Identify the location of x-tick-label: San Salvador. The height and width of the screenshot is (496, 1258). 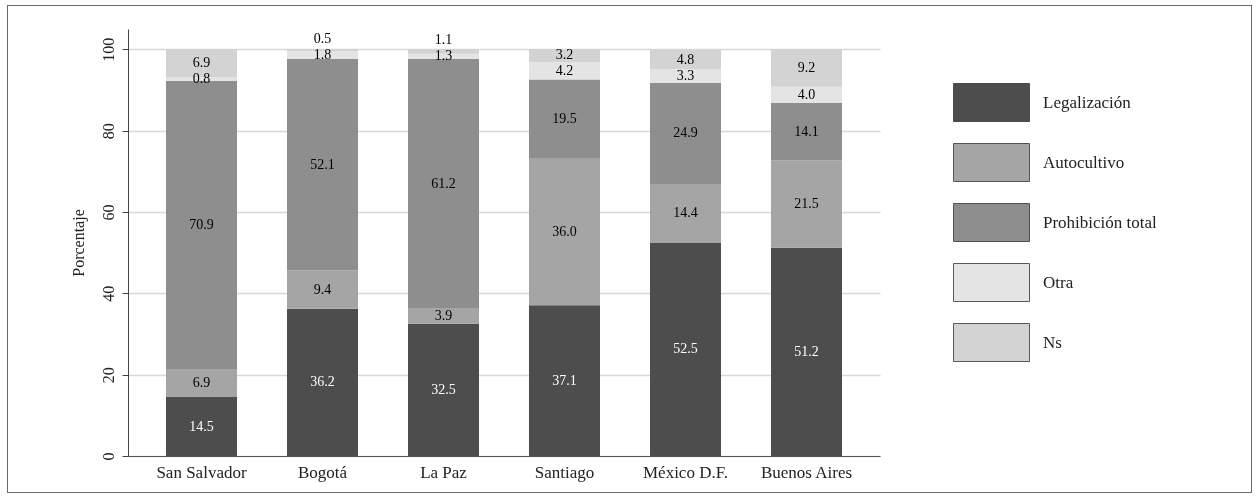
(201, 472).